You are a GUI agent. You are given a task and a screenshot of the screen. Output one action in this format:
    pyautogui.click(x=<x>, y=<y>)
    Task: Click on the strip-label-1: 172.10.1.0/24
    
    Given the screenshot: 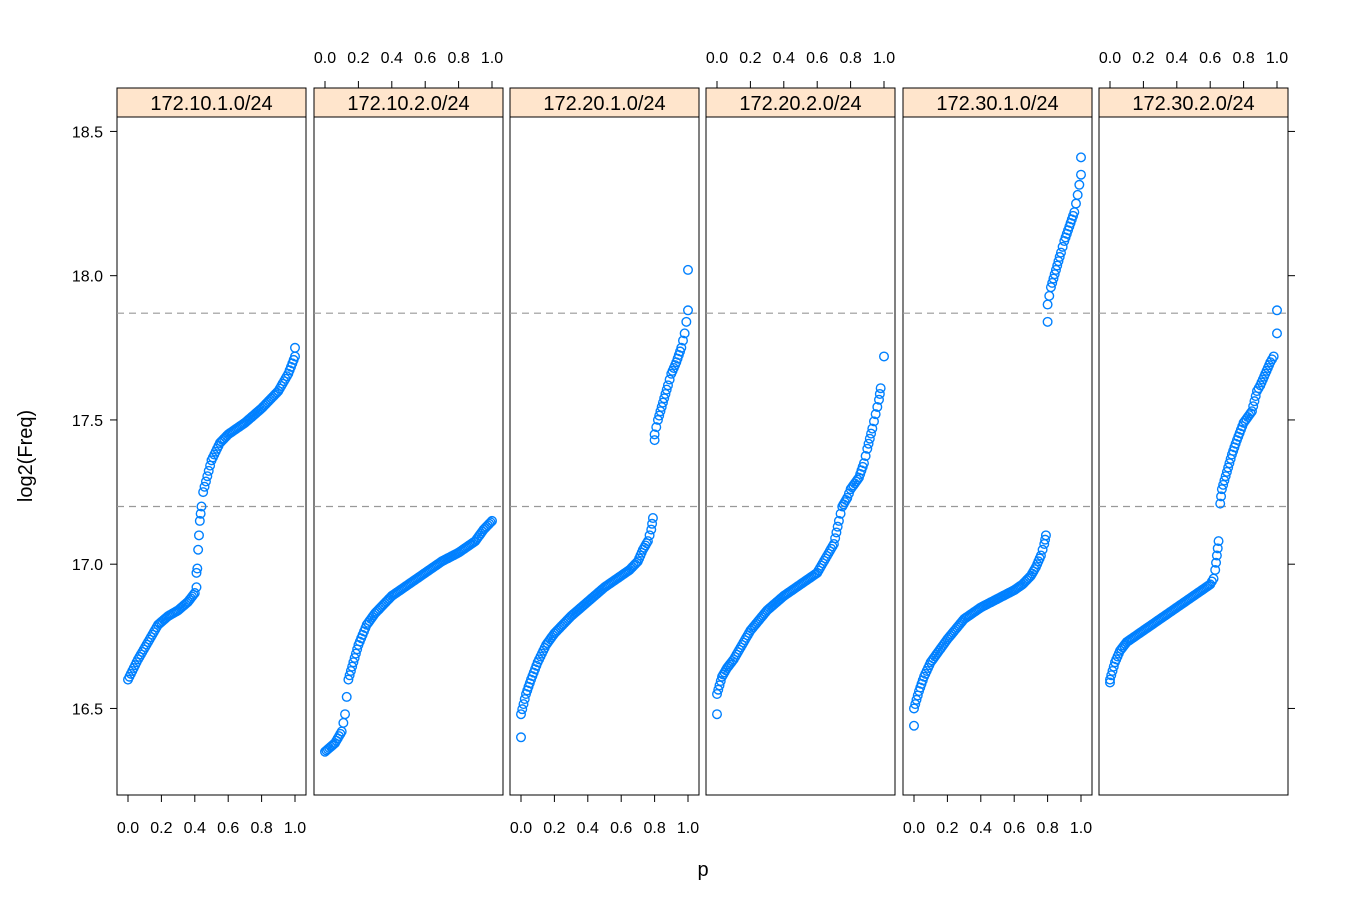 What is the action you would take?
    pyautogui.click(x=211, y=104)
    